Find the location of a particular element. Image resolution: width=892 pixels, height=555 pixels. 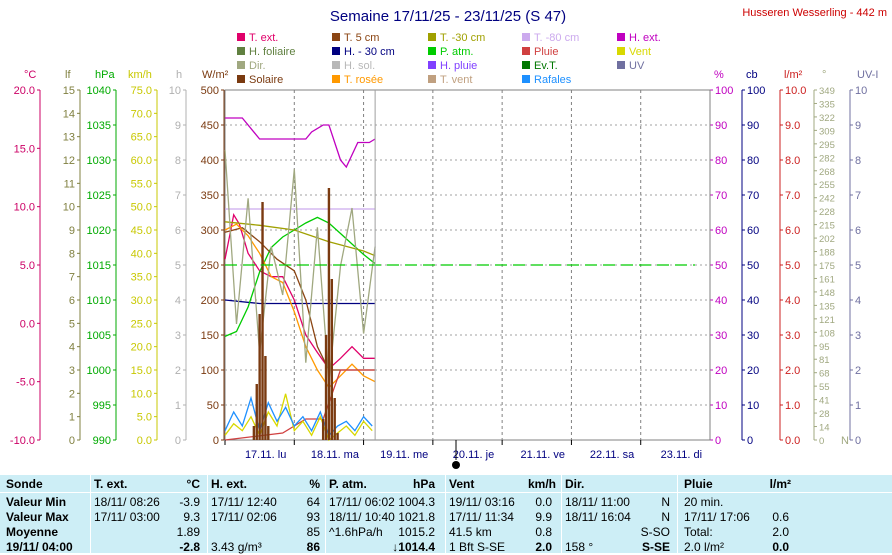

axis-tick-label-hpa: 1030 is located at coordinates (99, 161).